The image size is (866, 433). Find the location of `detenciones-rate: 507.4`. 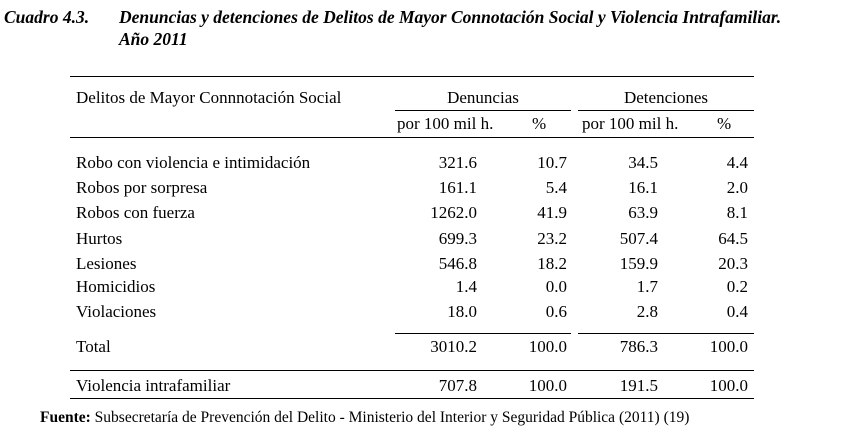

detenciones-rate: 507.4 is located at coordinates (638, 238).